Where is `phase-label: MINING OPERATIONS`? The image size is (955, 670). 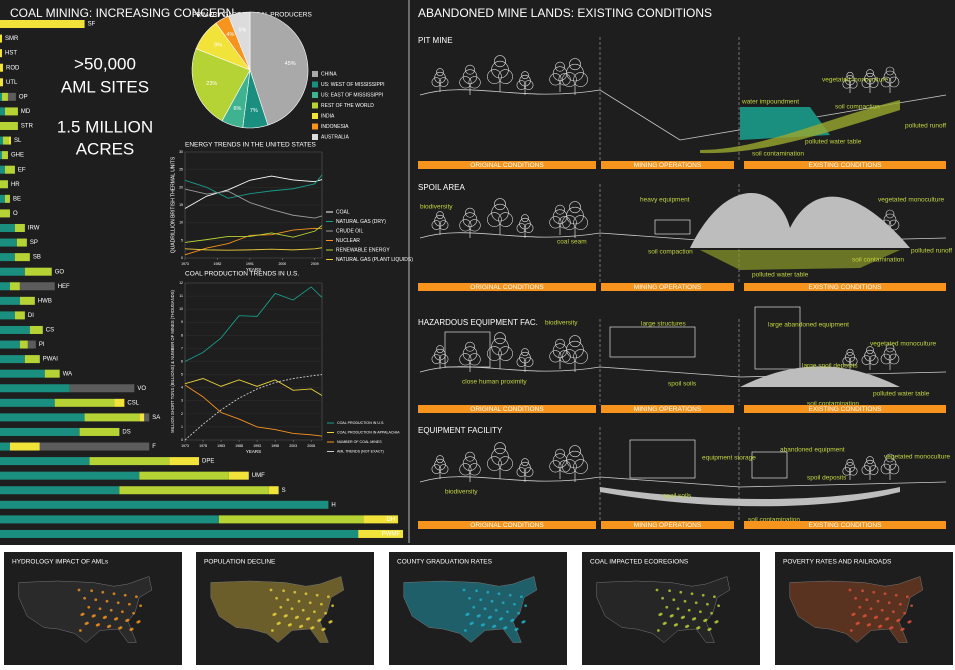
phase-label: MINING OPERATIONS is located at coordinates (668, 525).